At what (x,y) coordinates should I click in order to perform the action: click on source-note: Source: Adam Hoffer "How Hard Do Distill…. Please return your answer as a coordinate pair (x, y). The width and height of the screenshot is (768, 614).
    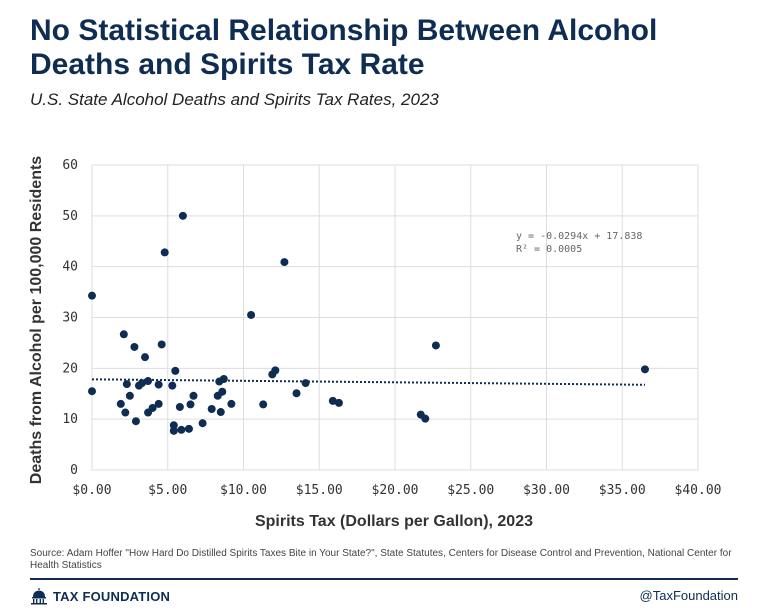
    Looking at the image, I should click on (381, 559).